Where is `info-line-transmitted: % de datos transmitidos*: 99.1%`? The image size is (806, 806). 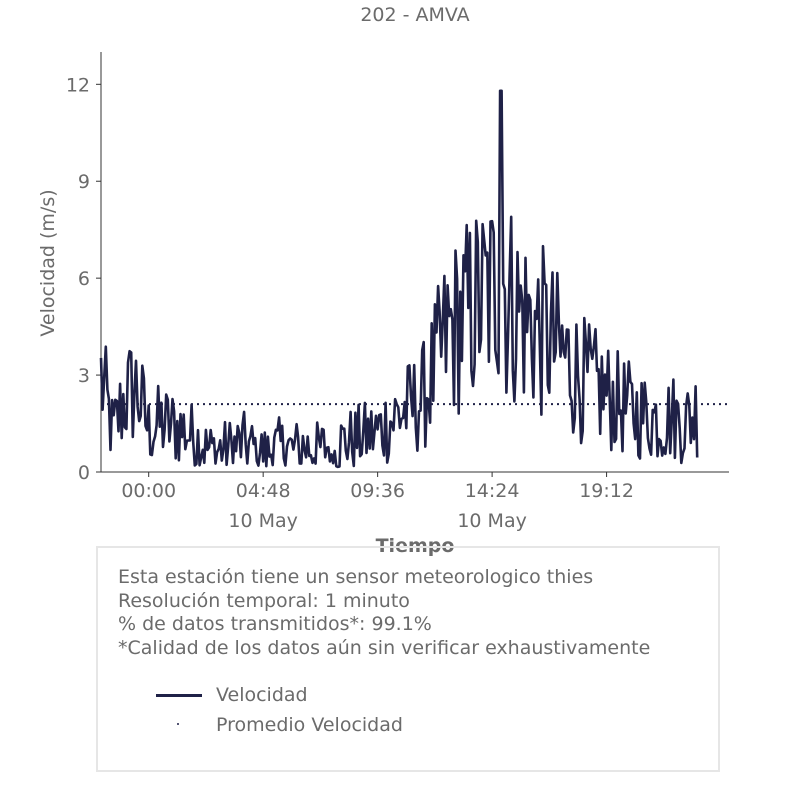
info-line-transmitted: % de datos transmitidos*: 99.1% is located at coordinates (275, 624).